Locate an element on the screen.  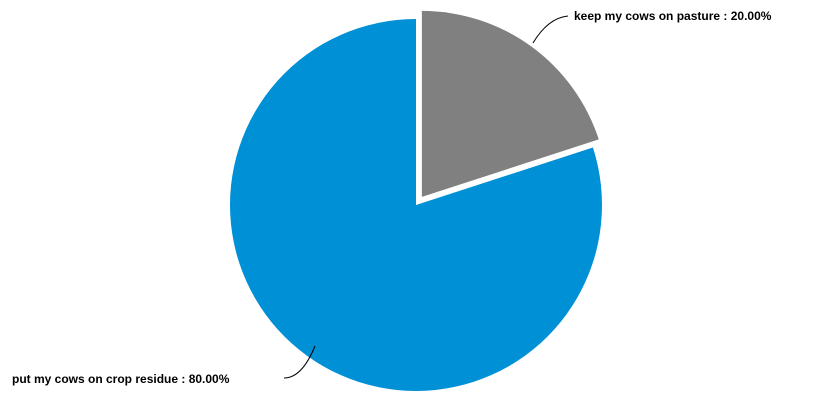
leader-line-pasture is located at coordinates (550, 29).